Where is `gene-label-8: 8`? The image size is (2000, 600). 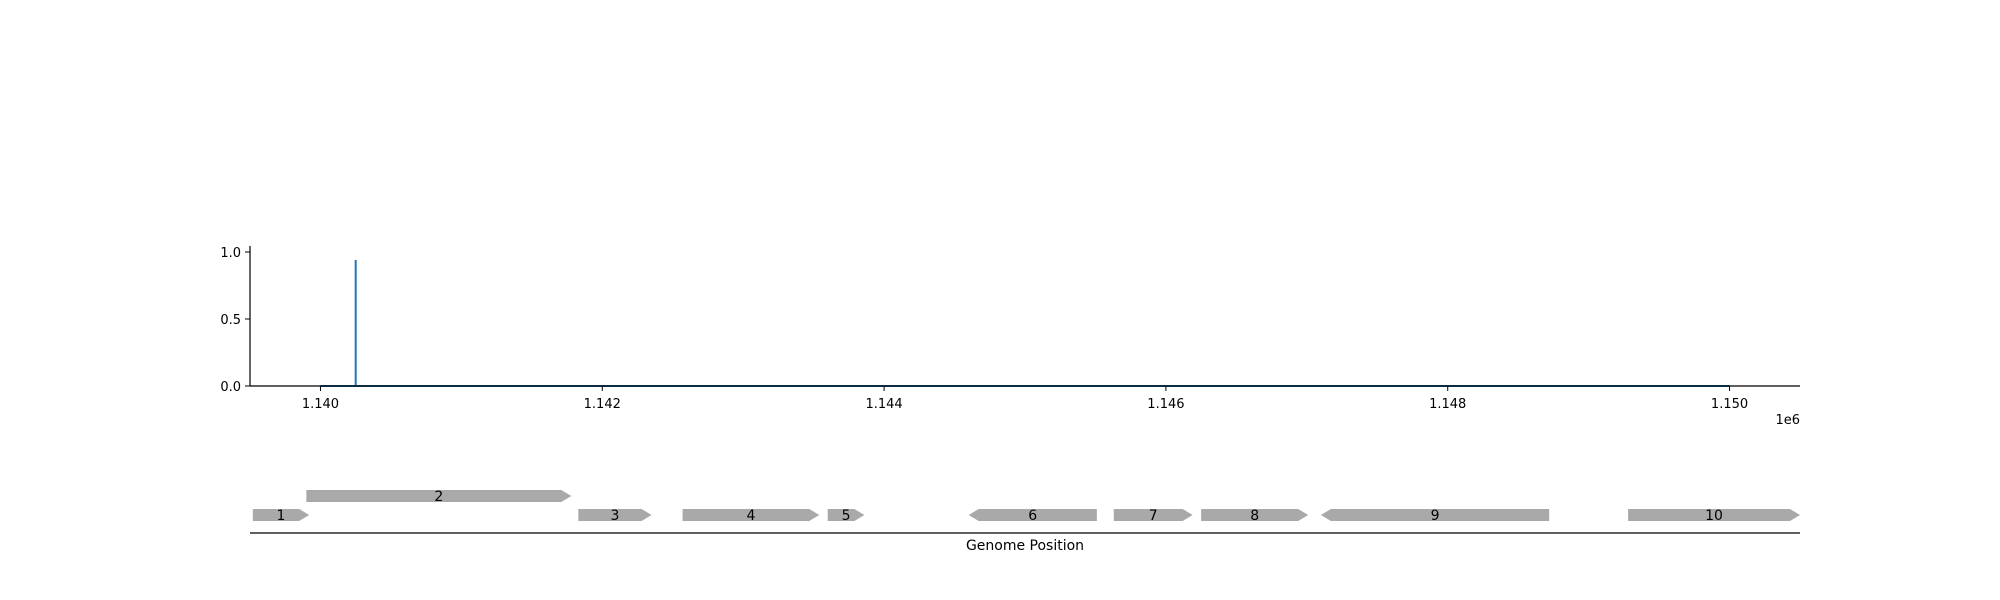 gene-label-8: 8 is located at coordinates (1254, 516).